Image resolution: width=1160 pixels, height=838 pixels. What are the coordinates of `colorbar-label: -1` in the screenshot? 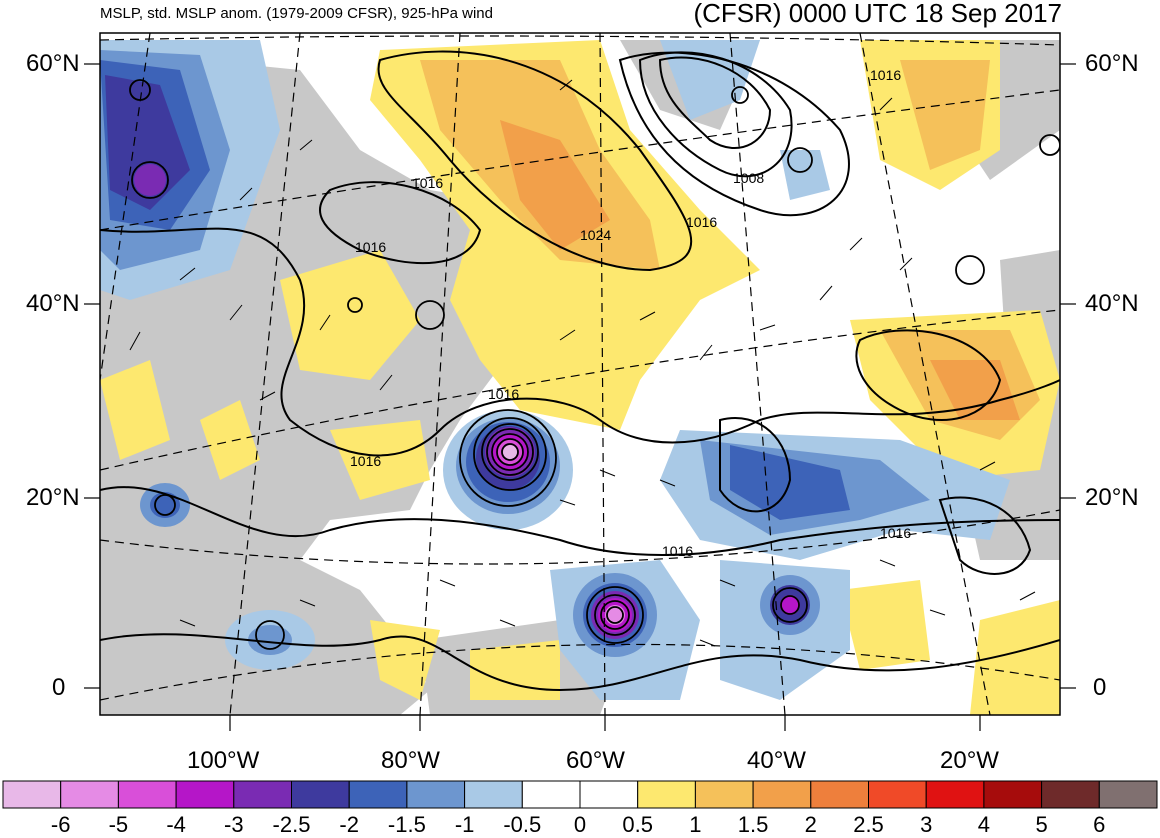 It's located at (464, 824).